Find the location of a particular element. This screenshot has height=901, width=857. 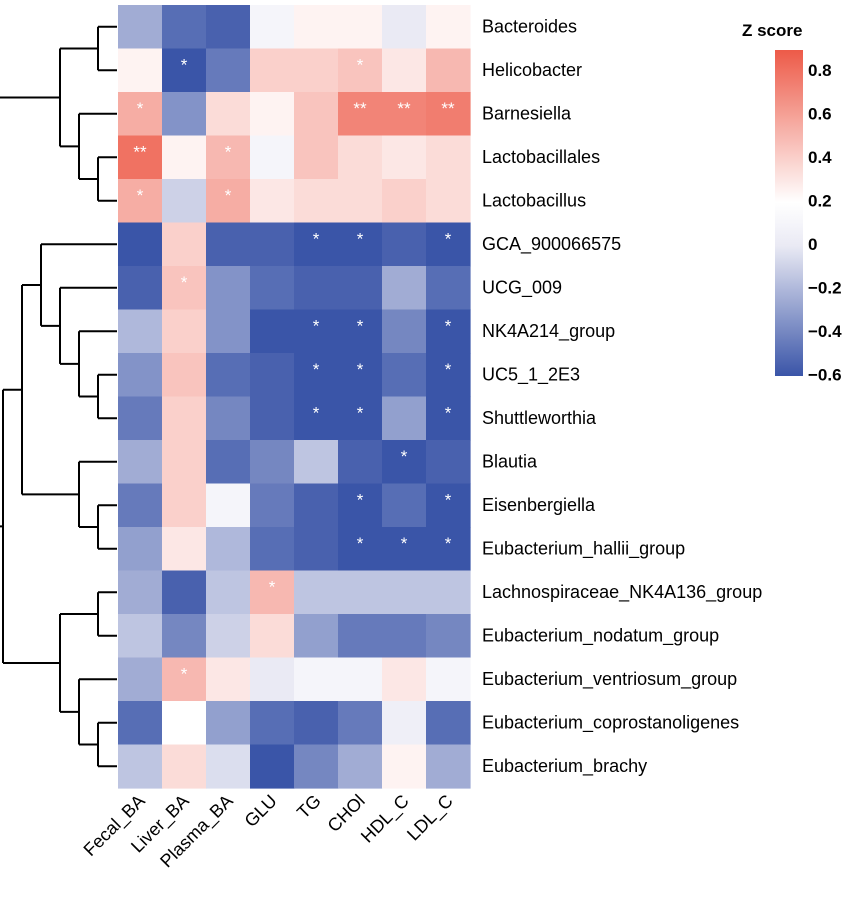

legend-tick-label: 0.6 is located at coordinates (820, 114).